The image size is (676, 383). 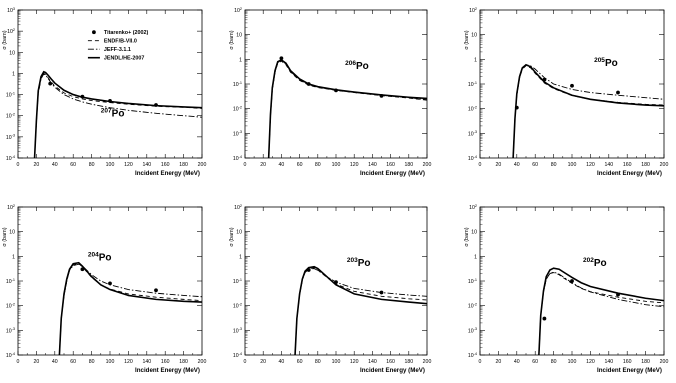 I want to click on nuclide-label: 203Po, so click(x=359, y=263).